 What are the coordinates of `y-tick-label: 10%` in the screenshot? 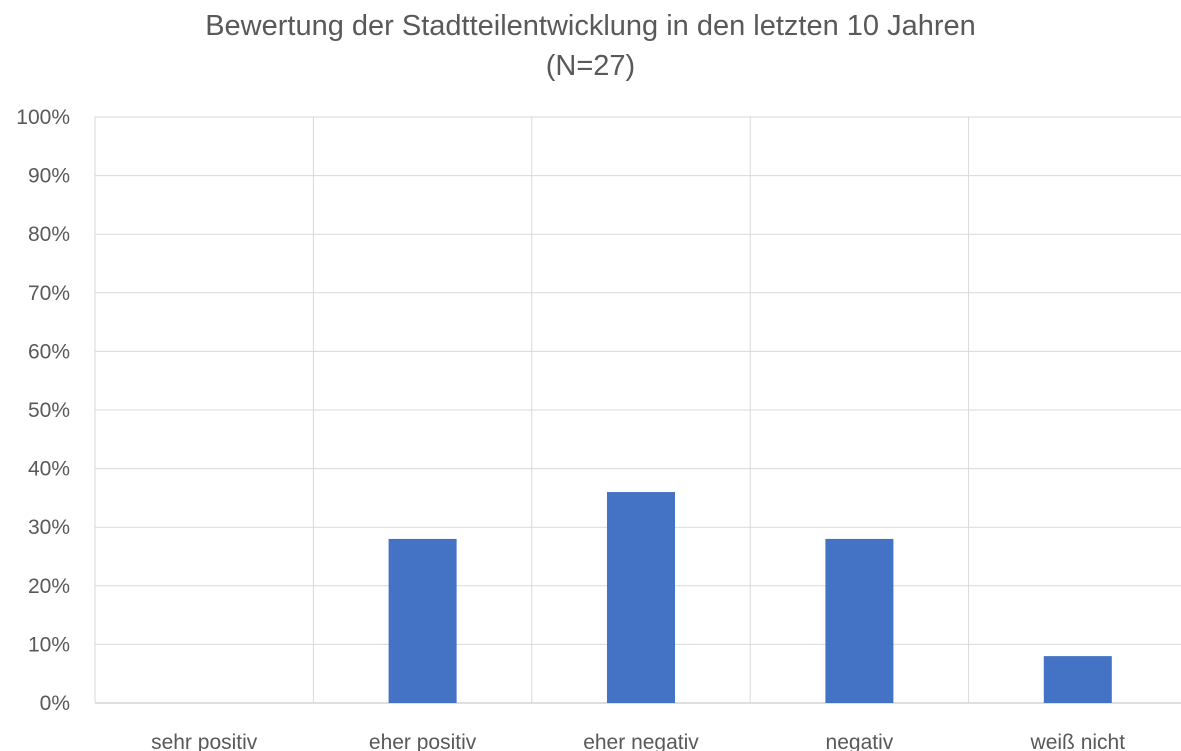 It's located at (49, 644).